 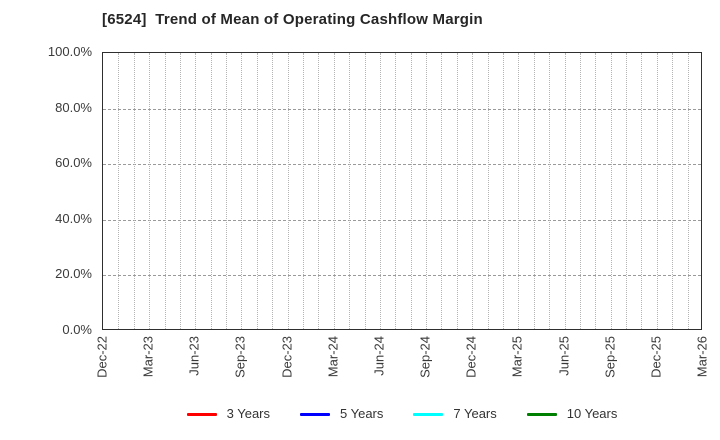 I want to click on x-axis-tick-label: Mar-25, so click(x=517, y=357).